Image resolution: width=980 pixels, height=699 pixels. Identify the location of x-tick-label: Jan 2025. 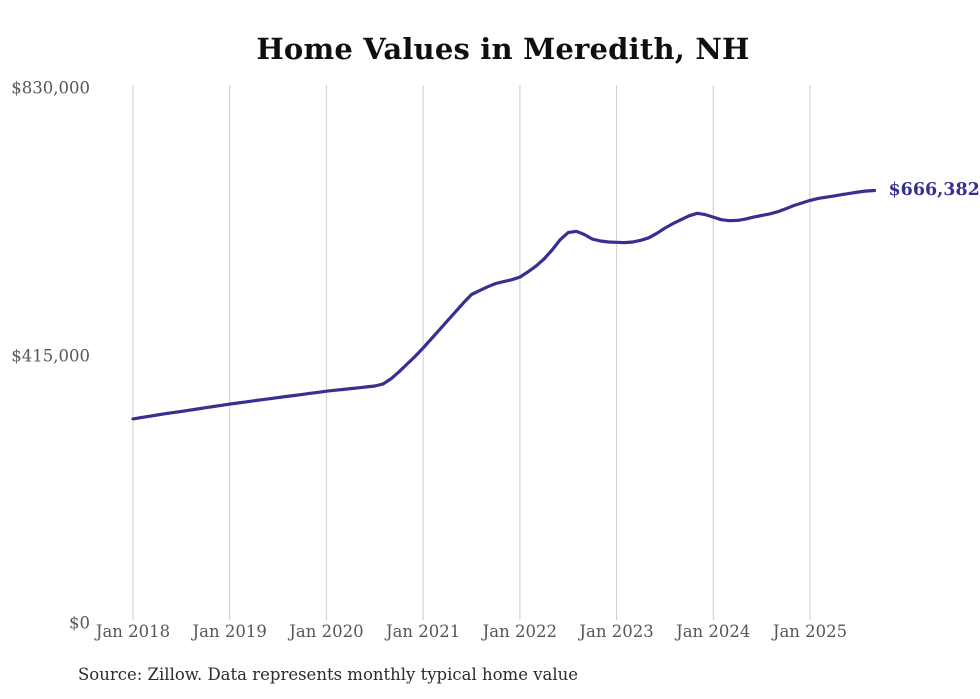
(810, 631).